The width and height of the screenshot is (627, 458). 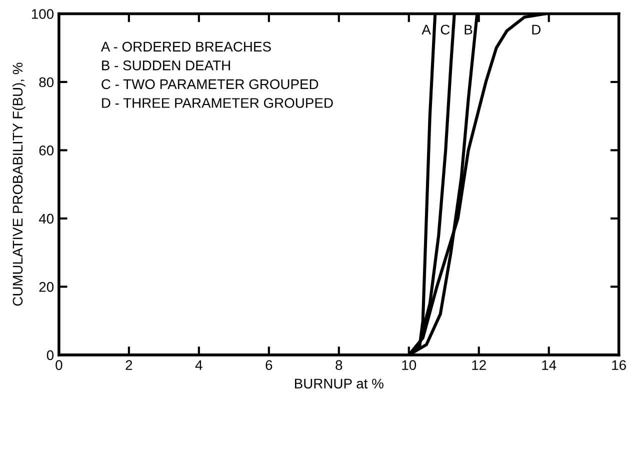 I want to click on annotation: A - ORDERED BREACHES, so click(x=185, y=47).